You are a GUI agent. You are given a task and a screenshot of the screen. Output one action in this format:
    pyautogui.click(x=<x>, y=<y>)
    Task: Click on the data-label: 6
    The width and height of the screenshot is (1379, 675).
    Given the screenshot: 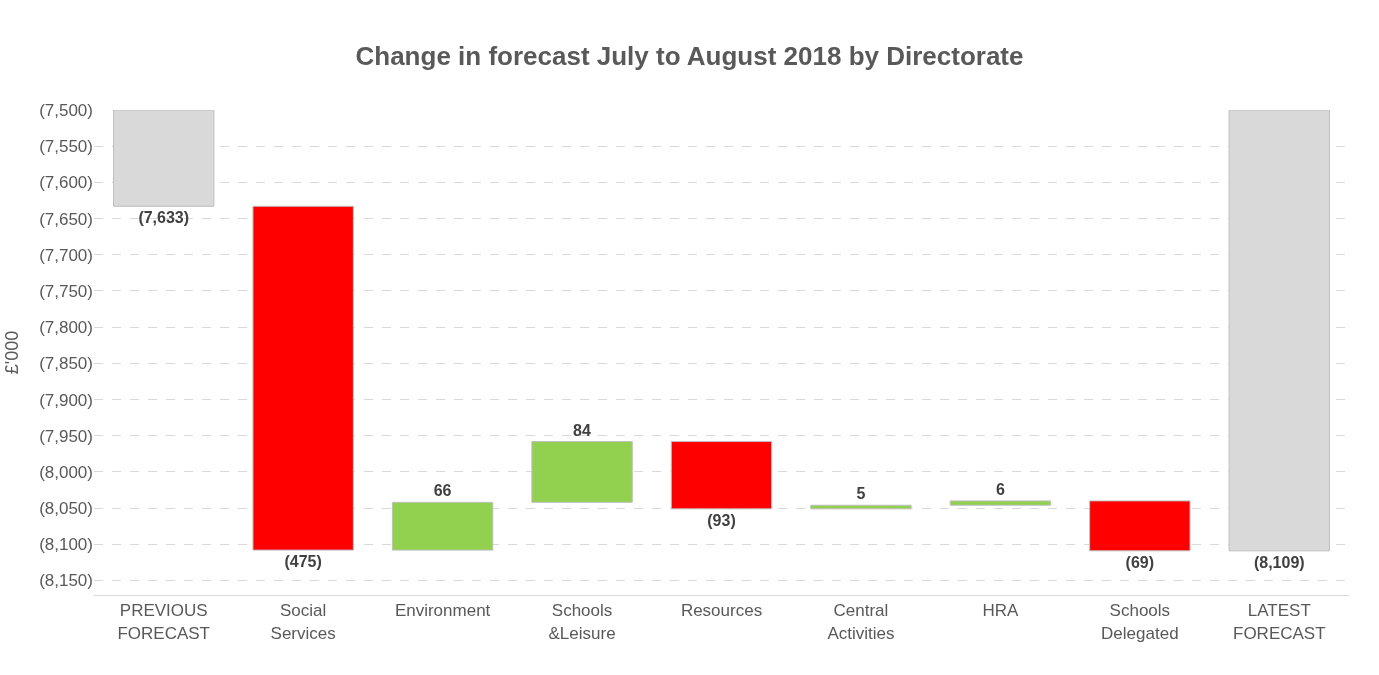 What is the action you would take?
    pyautogui.click(x=1000, y=489)
    